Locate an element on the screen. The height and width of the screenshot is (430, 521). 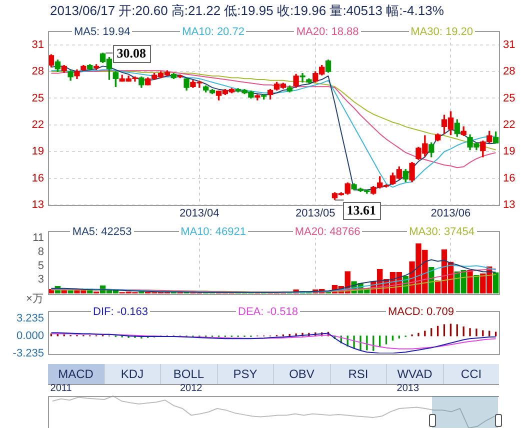
text: WVAD is located at coordinates (414, 374).